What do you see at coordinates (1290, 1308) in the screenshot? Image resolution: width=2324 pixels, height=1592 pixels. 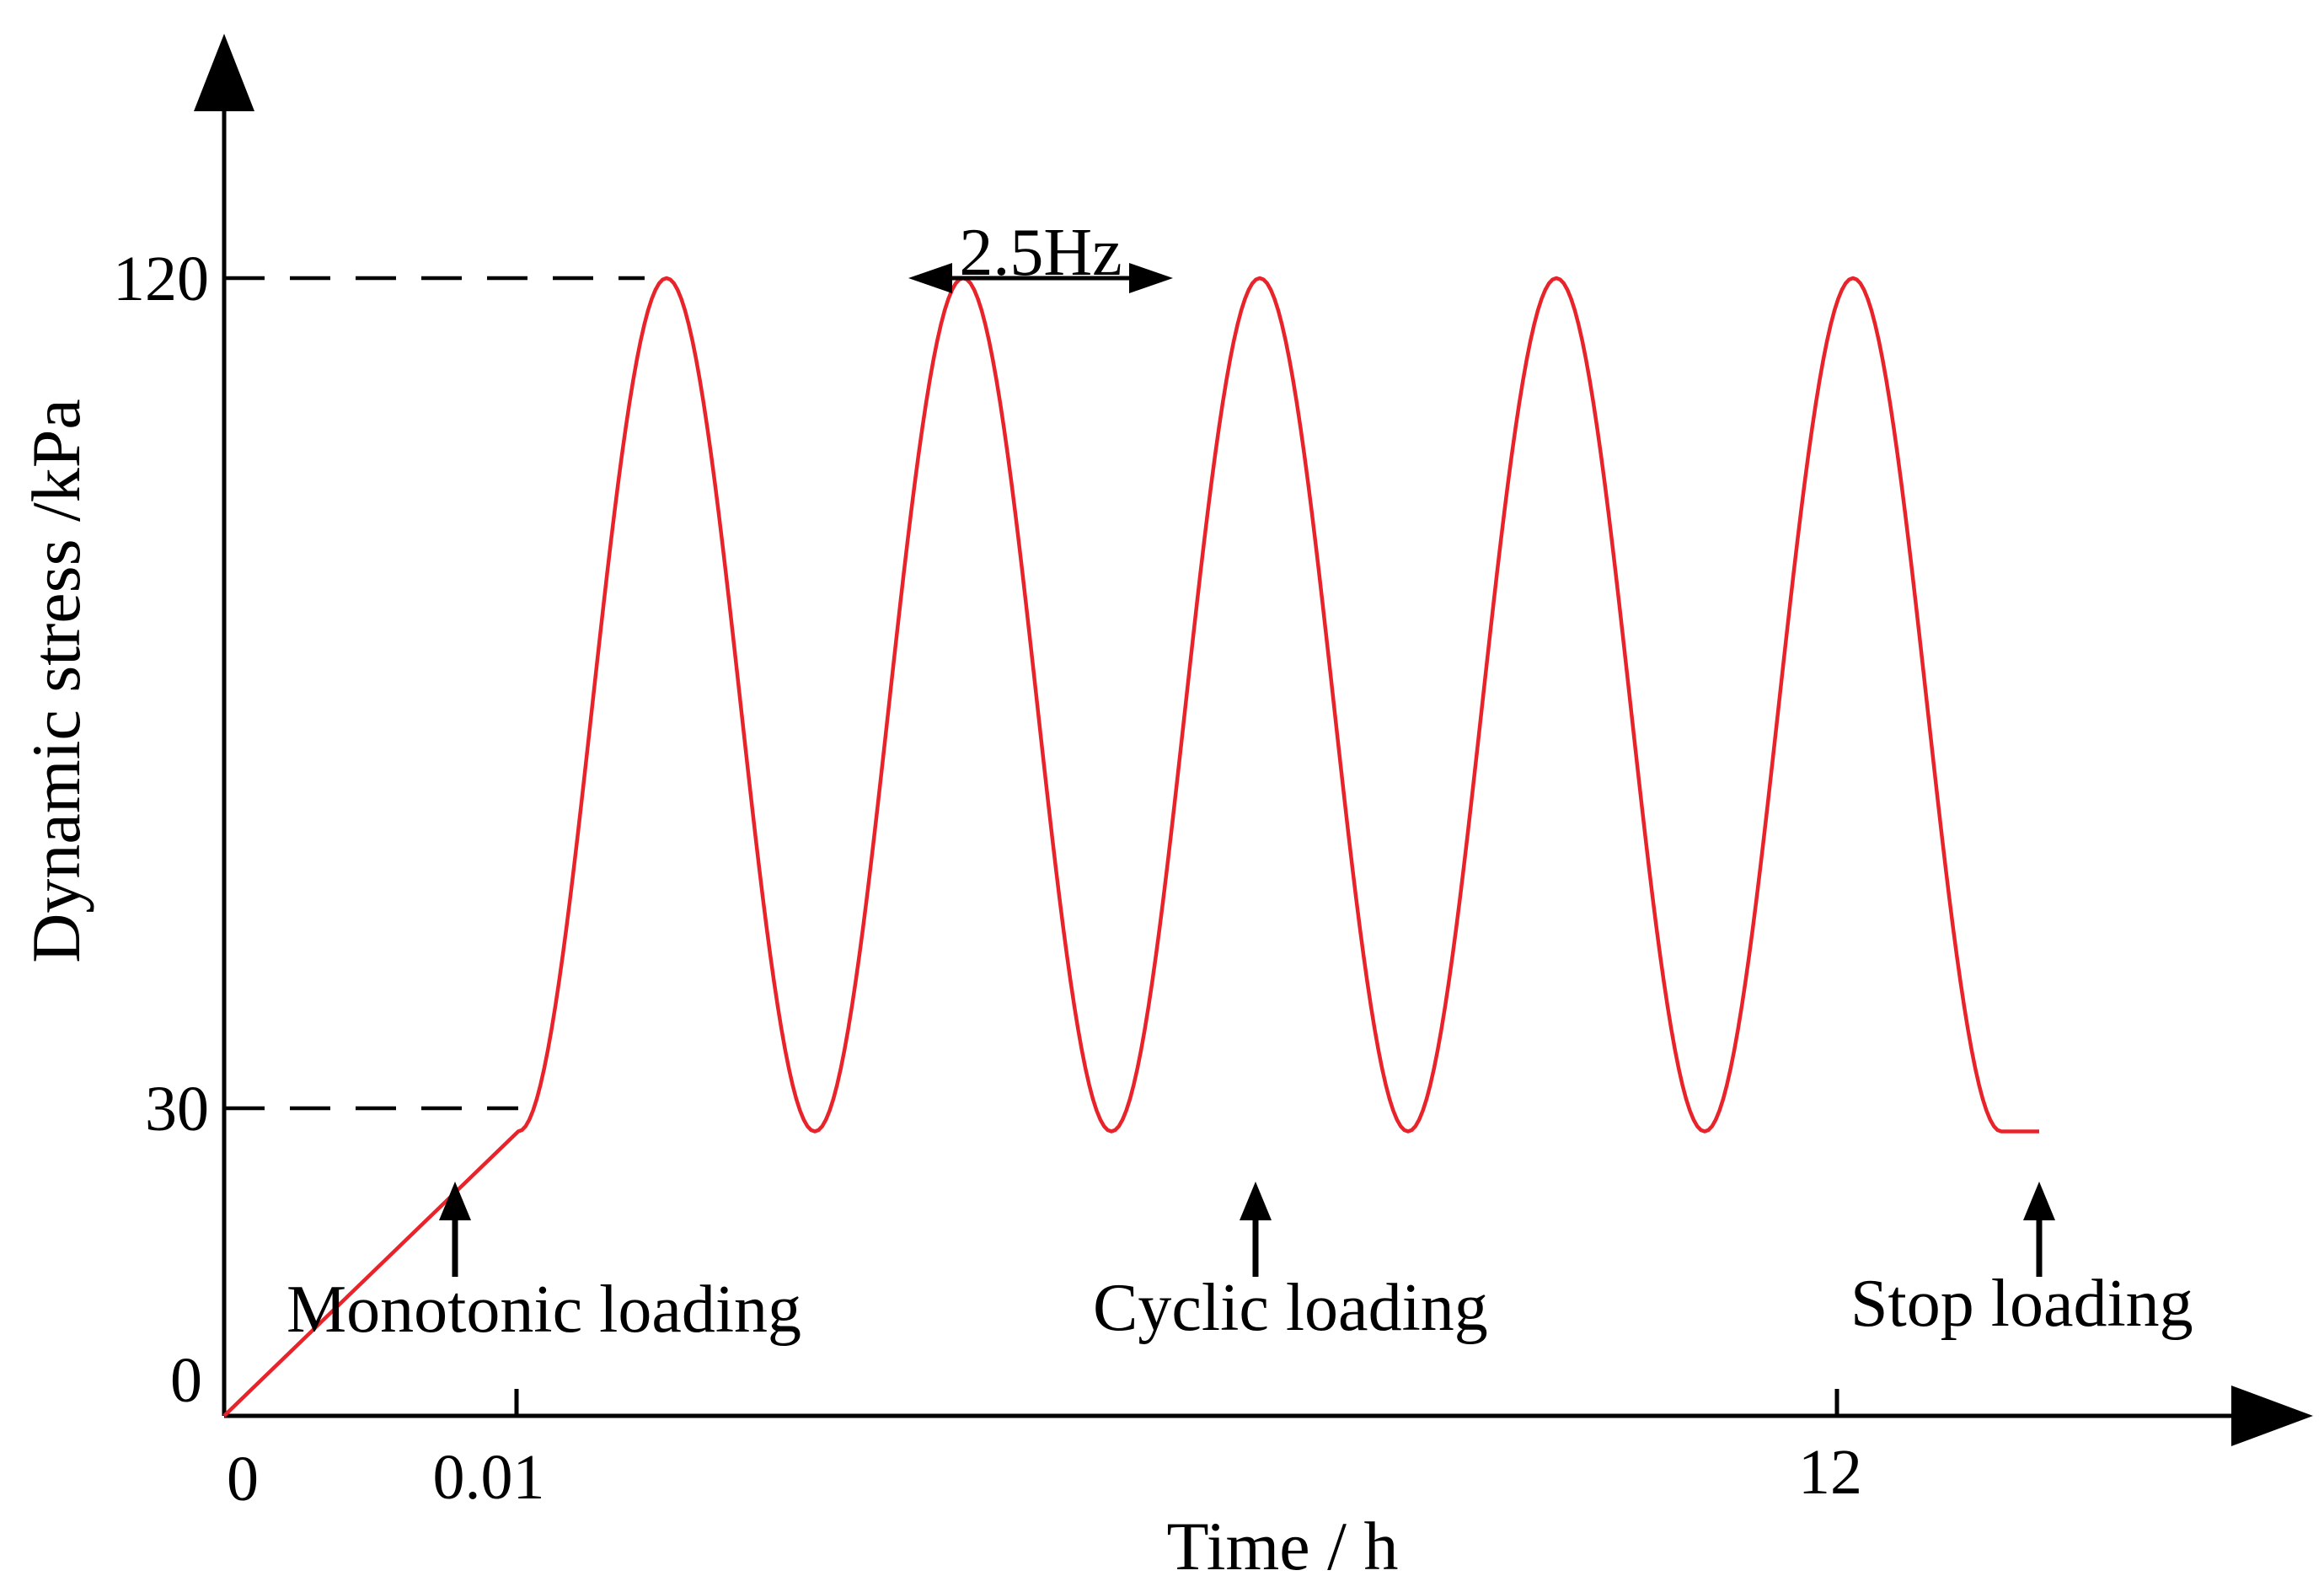 I see `cyclic-loading-label: Cyclic loading` at bounding box center [1290, 1308].